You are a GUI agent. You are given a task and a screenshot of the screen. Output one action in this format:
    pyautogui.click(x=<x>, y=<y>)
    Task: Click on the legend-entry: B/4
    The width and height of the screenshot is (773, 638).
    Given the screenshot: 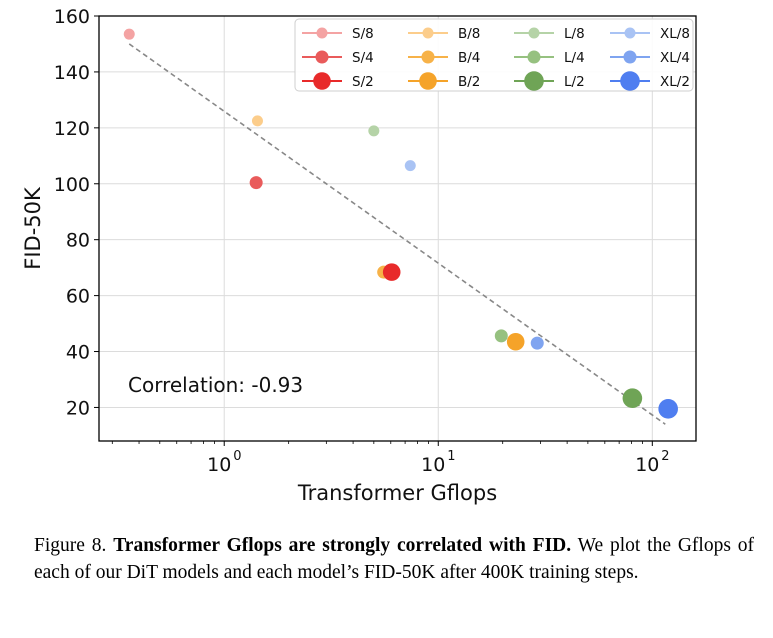 What is the action you would take?
    pyautogui.click(x=444, y=58)
    